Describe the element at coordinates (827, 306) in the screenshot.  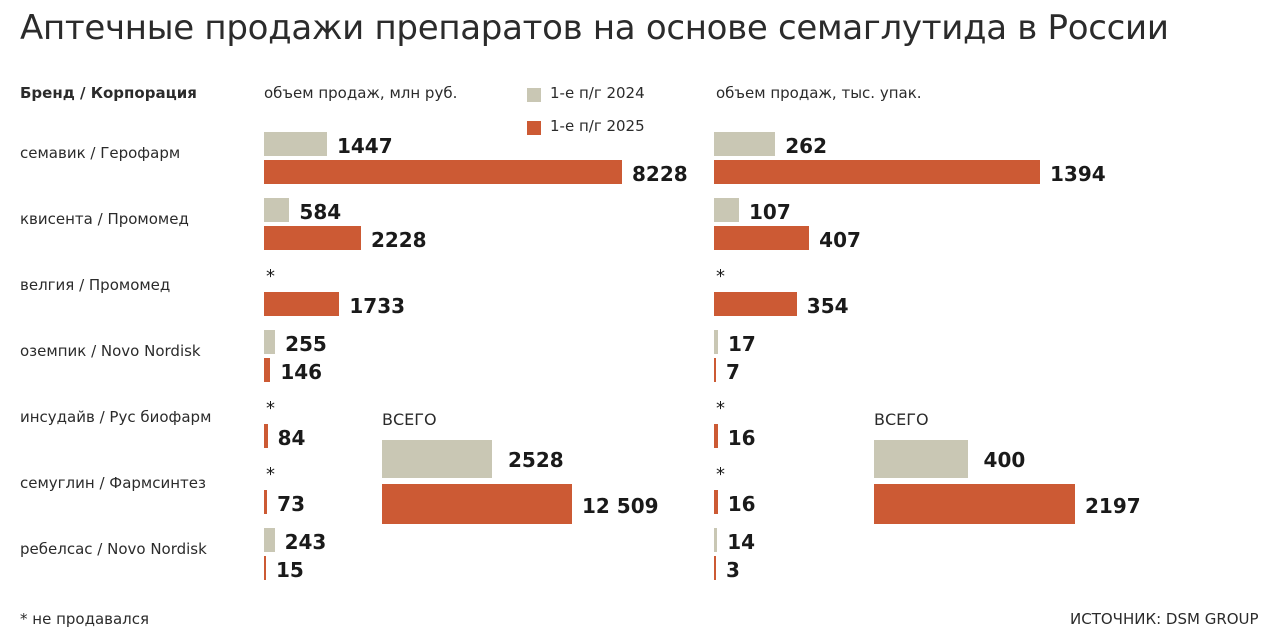
I see `value-label-2025: 354` at that location.